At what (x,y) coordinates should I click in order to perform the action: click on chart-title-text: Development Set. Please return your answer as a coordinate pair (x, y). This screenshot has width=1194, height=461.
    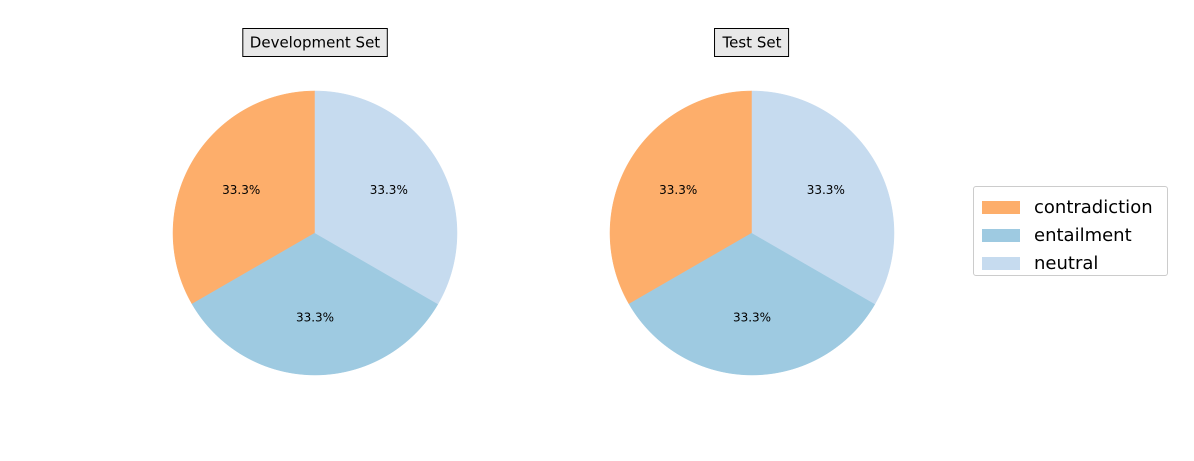
    Looking at the image, I should click on (315, 43).